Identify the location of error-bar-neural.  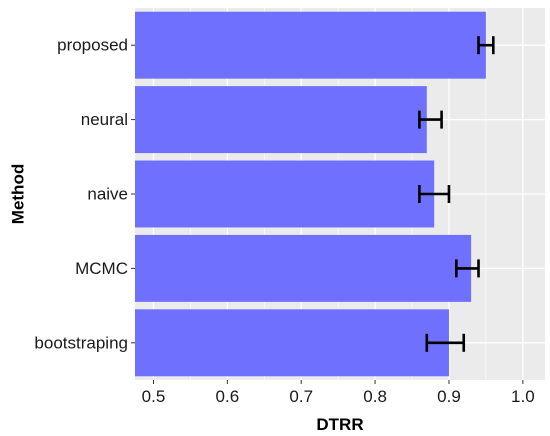
(430, 119).